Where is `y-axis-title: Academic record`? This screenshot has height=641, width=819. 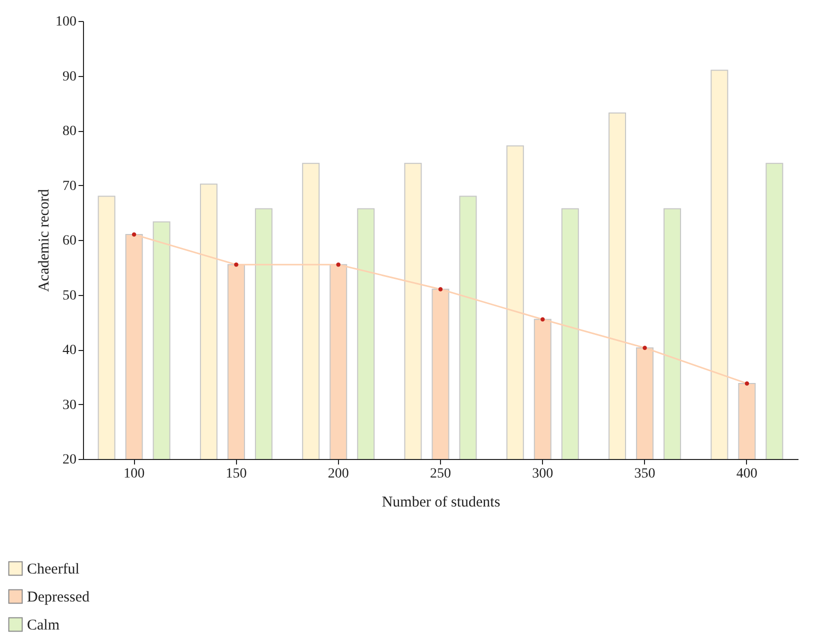 y-axis-title: Academic record is located at coordinates (44, 240).